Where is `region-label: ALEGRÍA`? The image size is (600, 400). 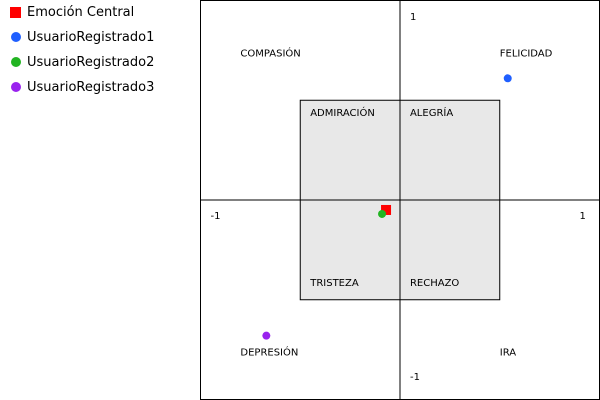
region-label: ALEGRÍA is located at coordinates (431, 112).